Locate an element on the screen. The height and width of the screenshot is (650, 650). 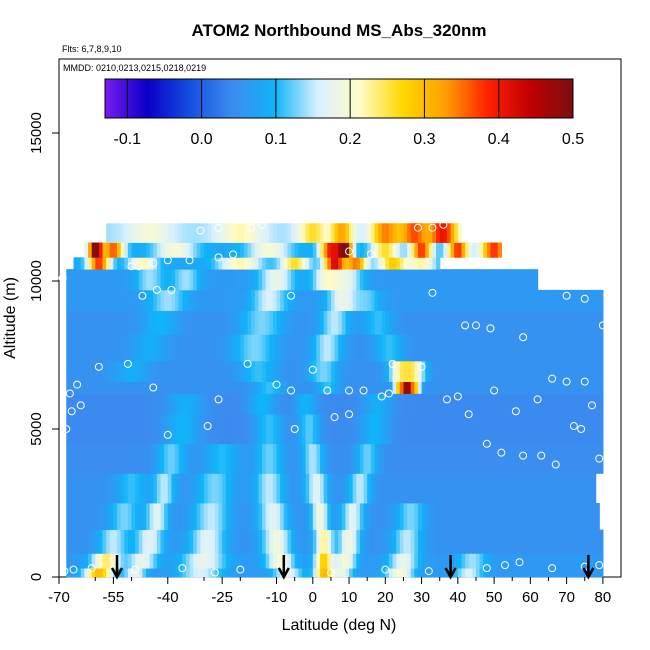
x-tick-label: 80 is located at coordinates (603, 597).